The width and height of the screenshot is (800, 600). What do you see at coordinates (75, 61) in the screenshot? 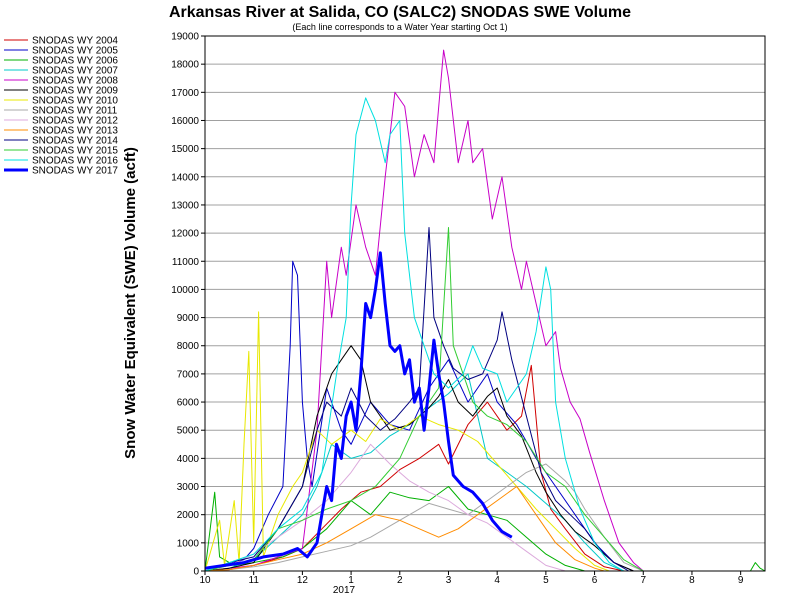
I see `legend-label: SNODAS WY 2006` at bounding box center [75, 61].